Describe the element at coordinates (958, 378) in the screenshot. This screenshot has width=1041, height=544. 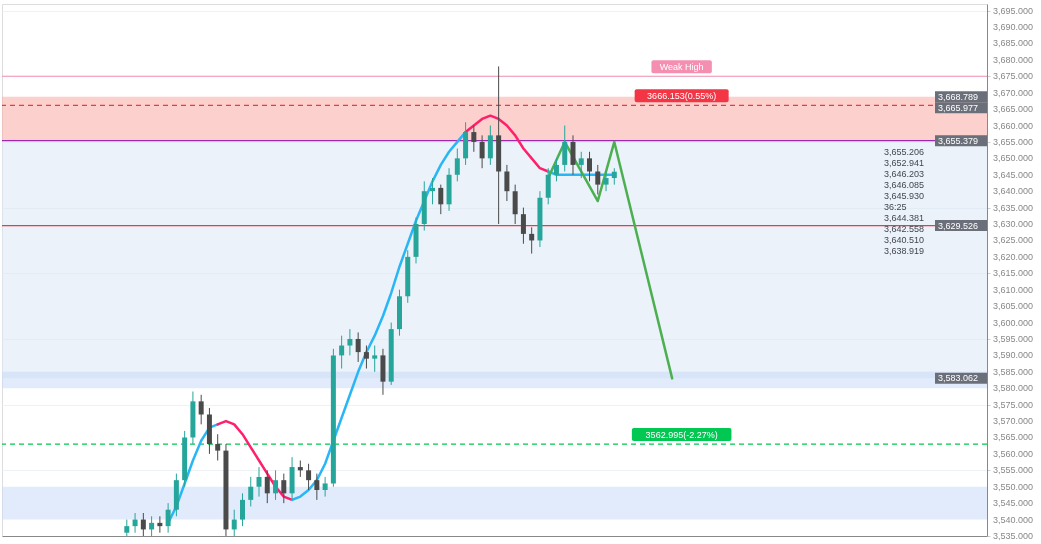
I see `annotation: 3,583.062` at that location.